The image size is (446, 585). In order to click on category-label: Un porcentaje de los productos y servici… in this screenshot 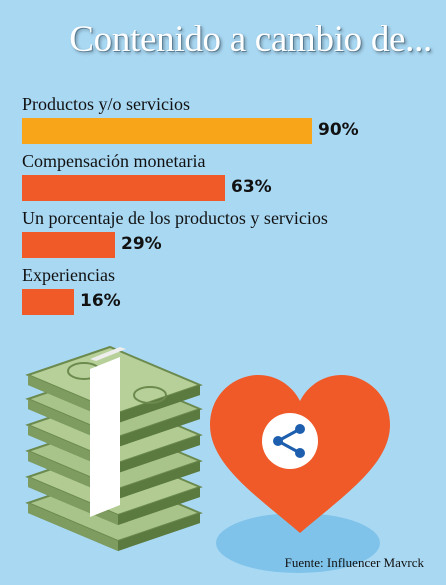, I will do `click(175, 218)`.